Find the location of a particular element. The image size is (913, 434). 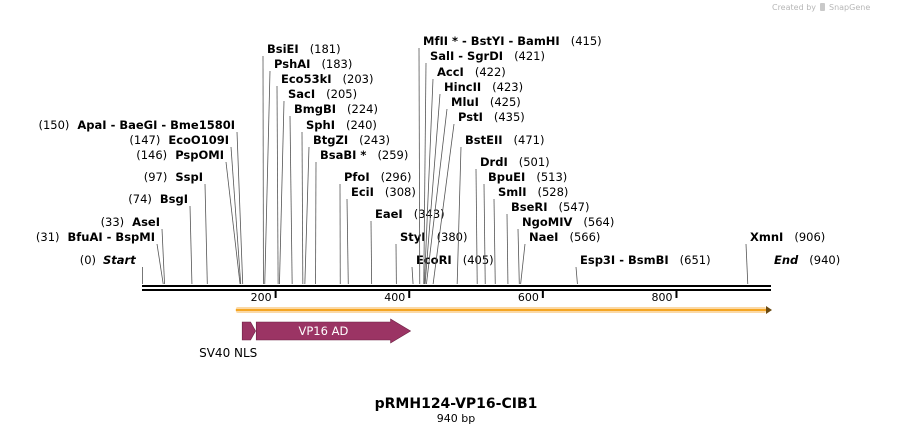

site-name: PfoI is located at coordinates (357, 177).